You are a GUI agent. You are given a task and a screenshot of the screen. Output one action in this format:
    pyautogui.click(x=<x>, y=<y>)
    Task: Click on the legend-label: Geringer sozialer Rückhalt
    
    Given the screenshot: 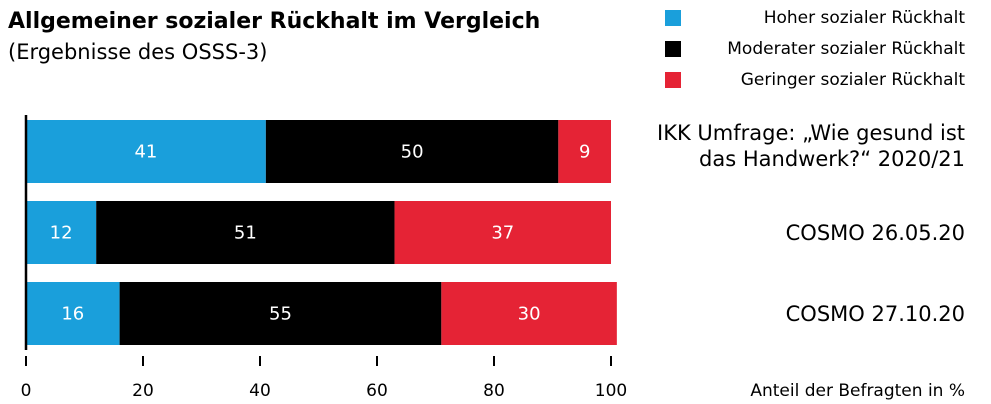 What is the action you would take?
    pyautogui.click(x=853, y=80)
    